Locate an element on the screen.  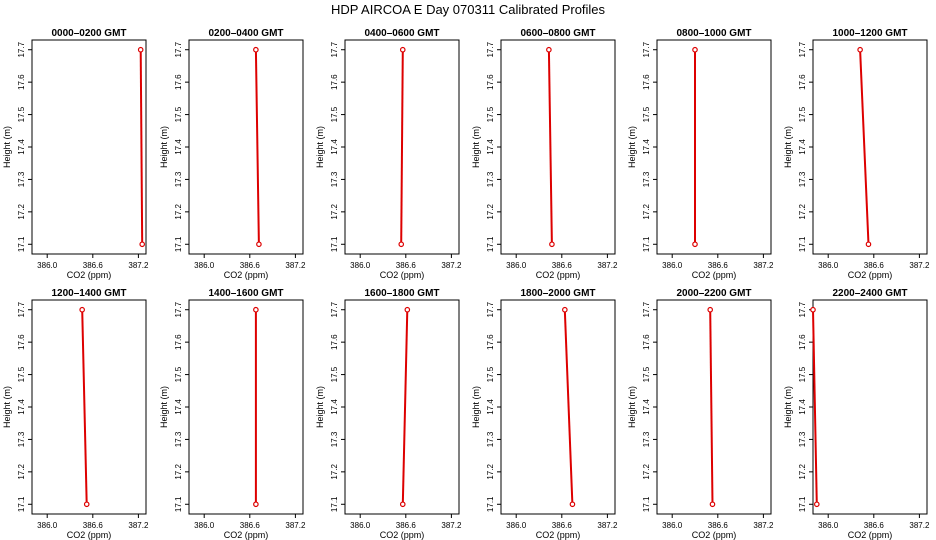
panel-title: 0400–0600 GMT is located at coordinates (401, 33).